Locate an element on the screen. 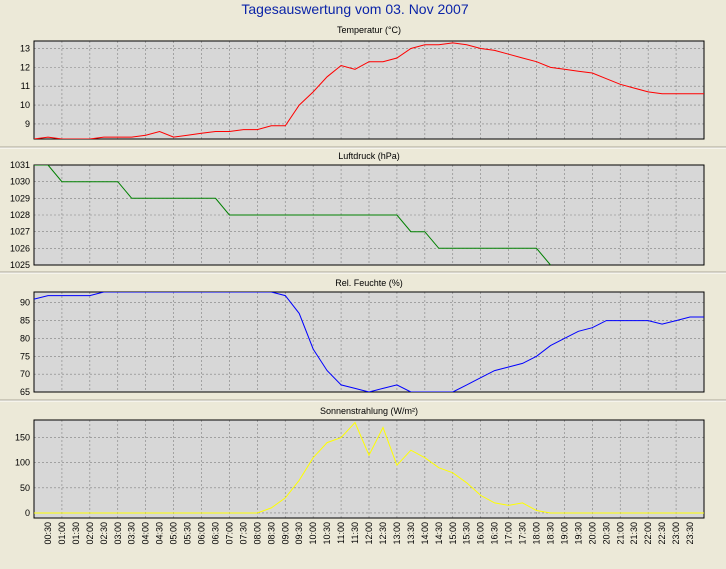  x-tick-label: 23:30 is located at coordinates (690, 533).